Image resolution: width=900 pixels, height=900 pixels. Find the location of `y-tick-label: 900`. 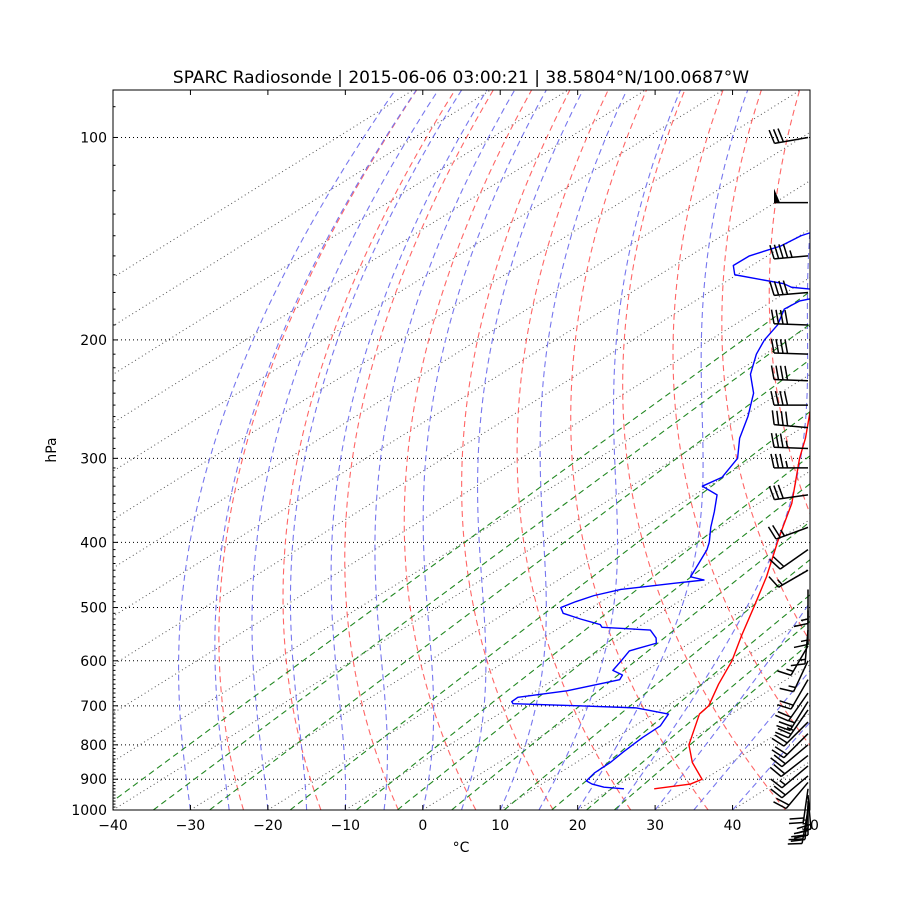

y-tick-label: 900 is located at coordinates (93, 780).